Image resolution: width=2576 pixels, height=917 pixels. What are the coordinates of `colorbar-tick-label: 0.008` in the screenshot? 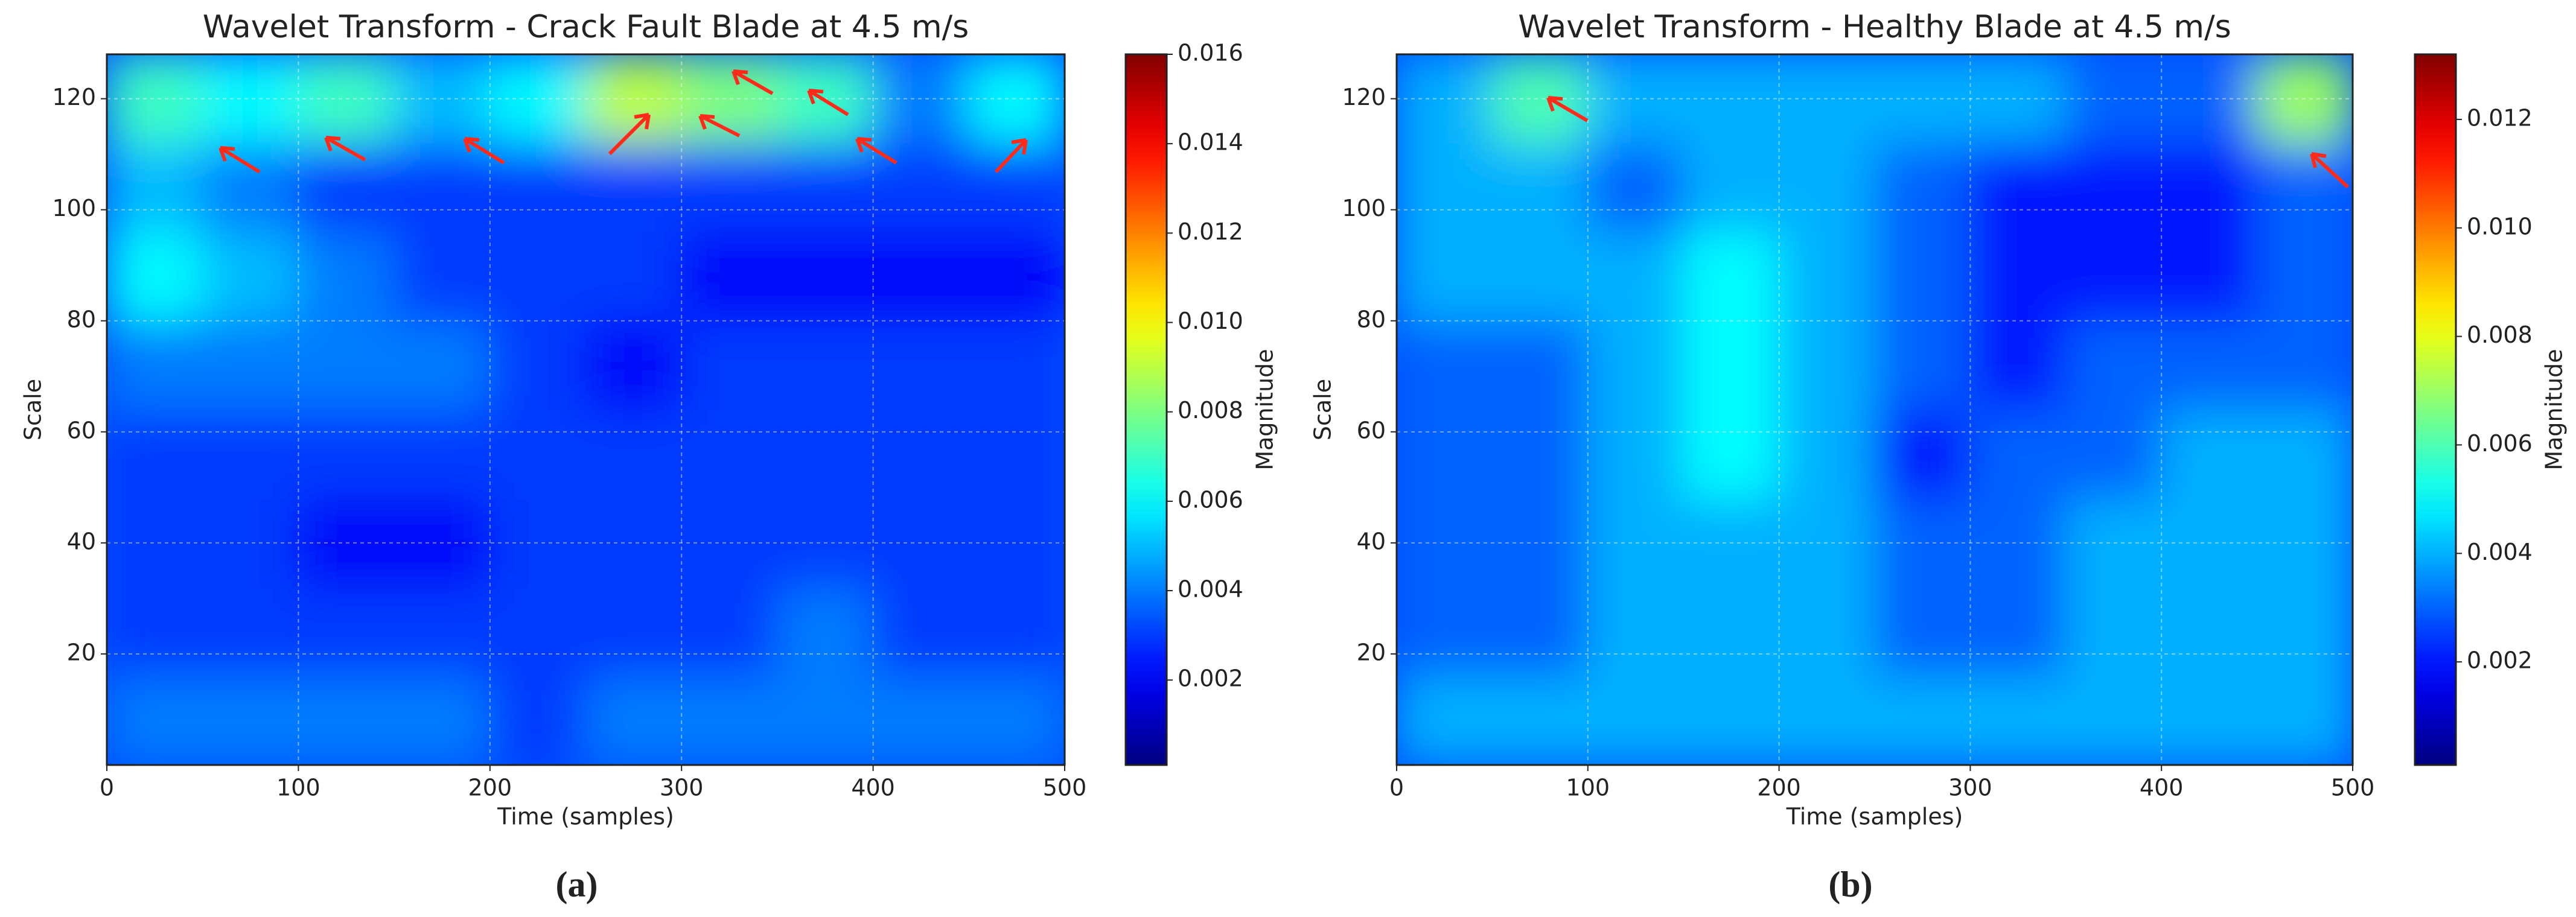 It's located at (1210, 410).